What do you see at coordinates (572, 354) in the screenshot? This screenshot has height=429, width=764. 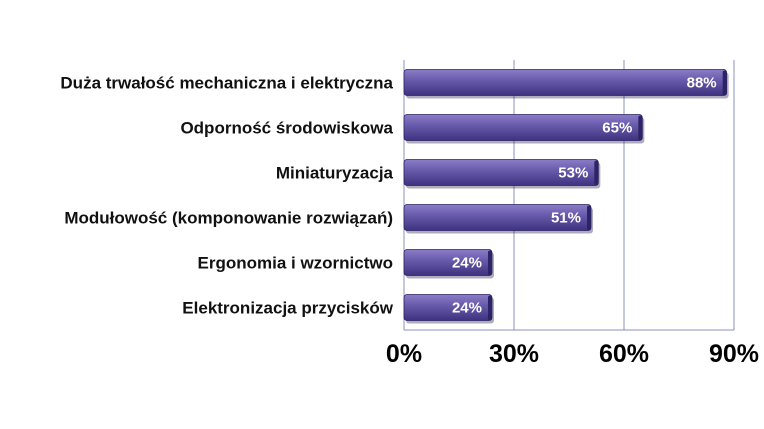 I see `x-tick-labels: 0% 30% 60% 90%` at bounding box center [572, 354].